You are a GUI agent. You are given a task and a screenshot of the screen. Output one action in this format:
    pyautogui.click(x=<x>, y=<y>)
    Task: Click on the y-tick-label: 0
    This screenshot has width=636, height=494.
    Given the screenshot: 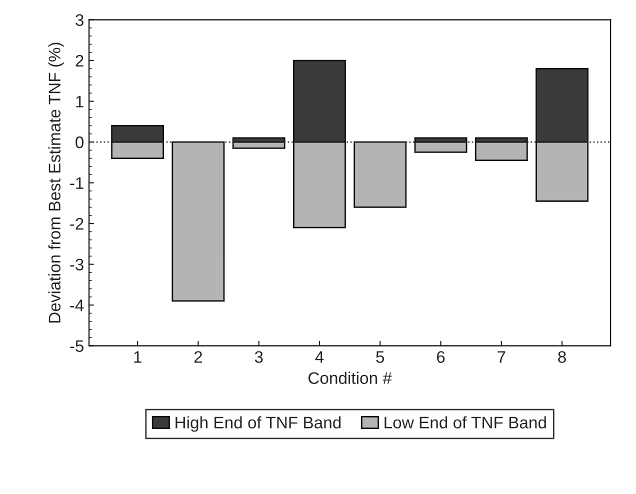 What is the action you would take?
    pyautogui.click(x=80, y=142)
    